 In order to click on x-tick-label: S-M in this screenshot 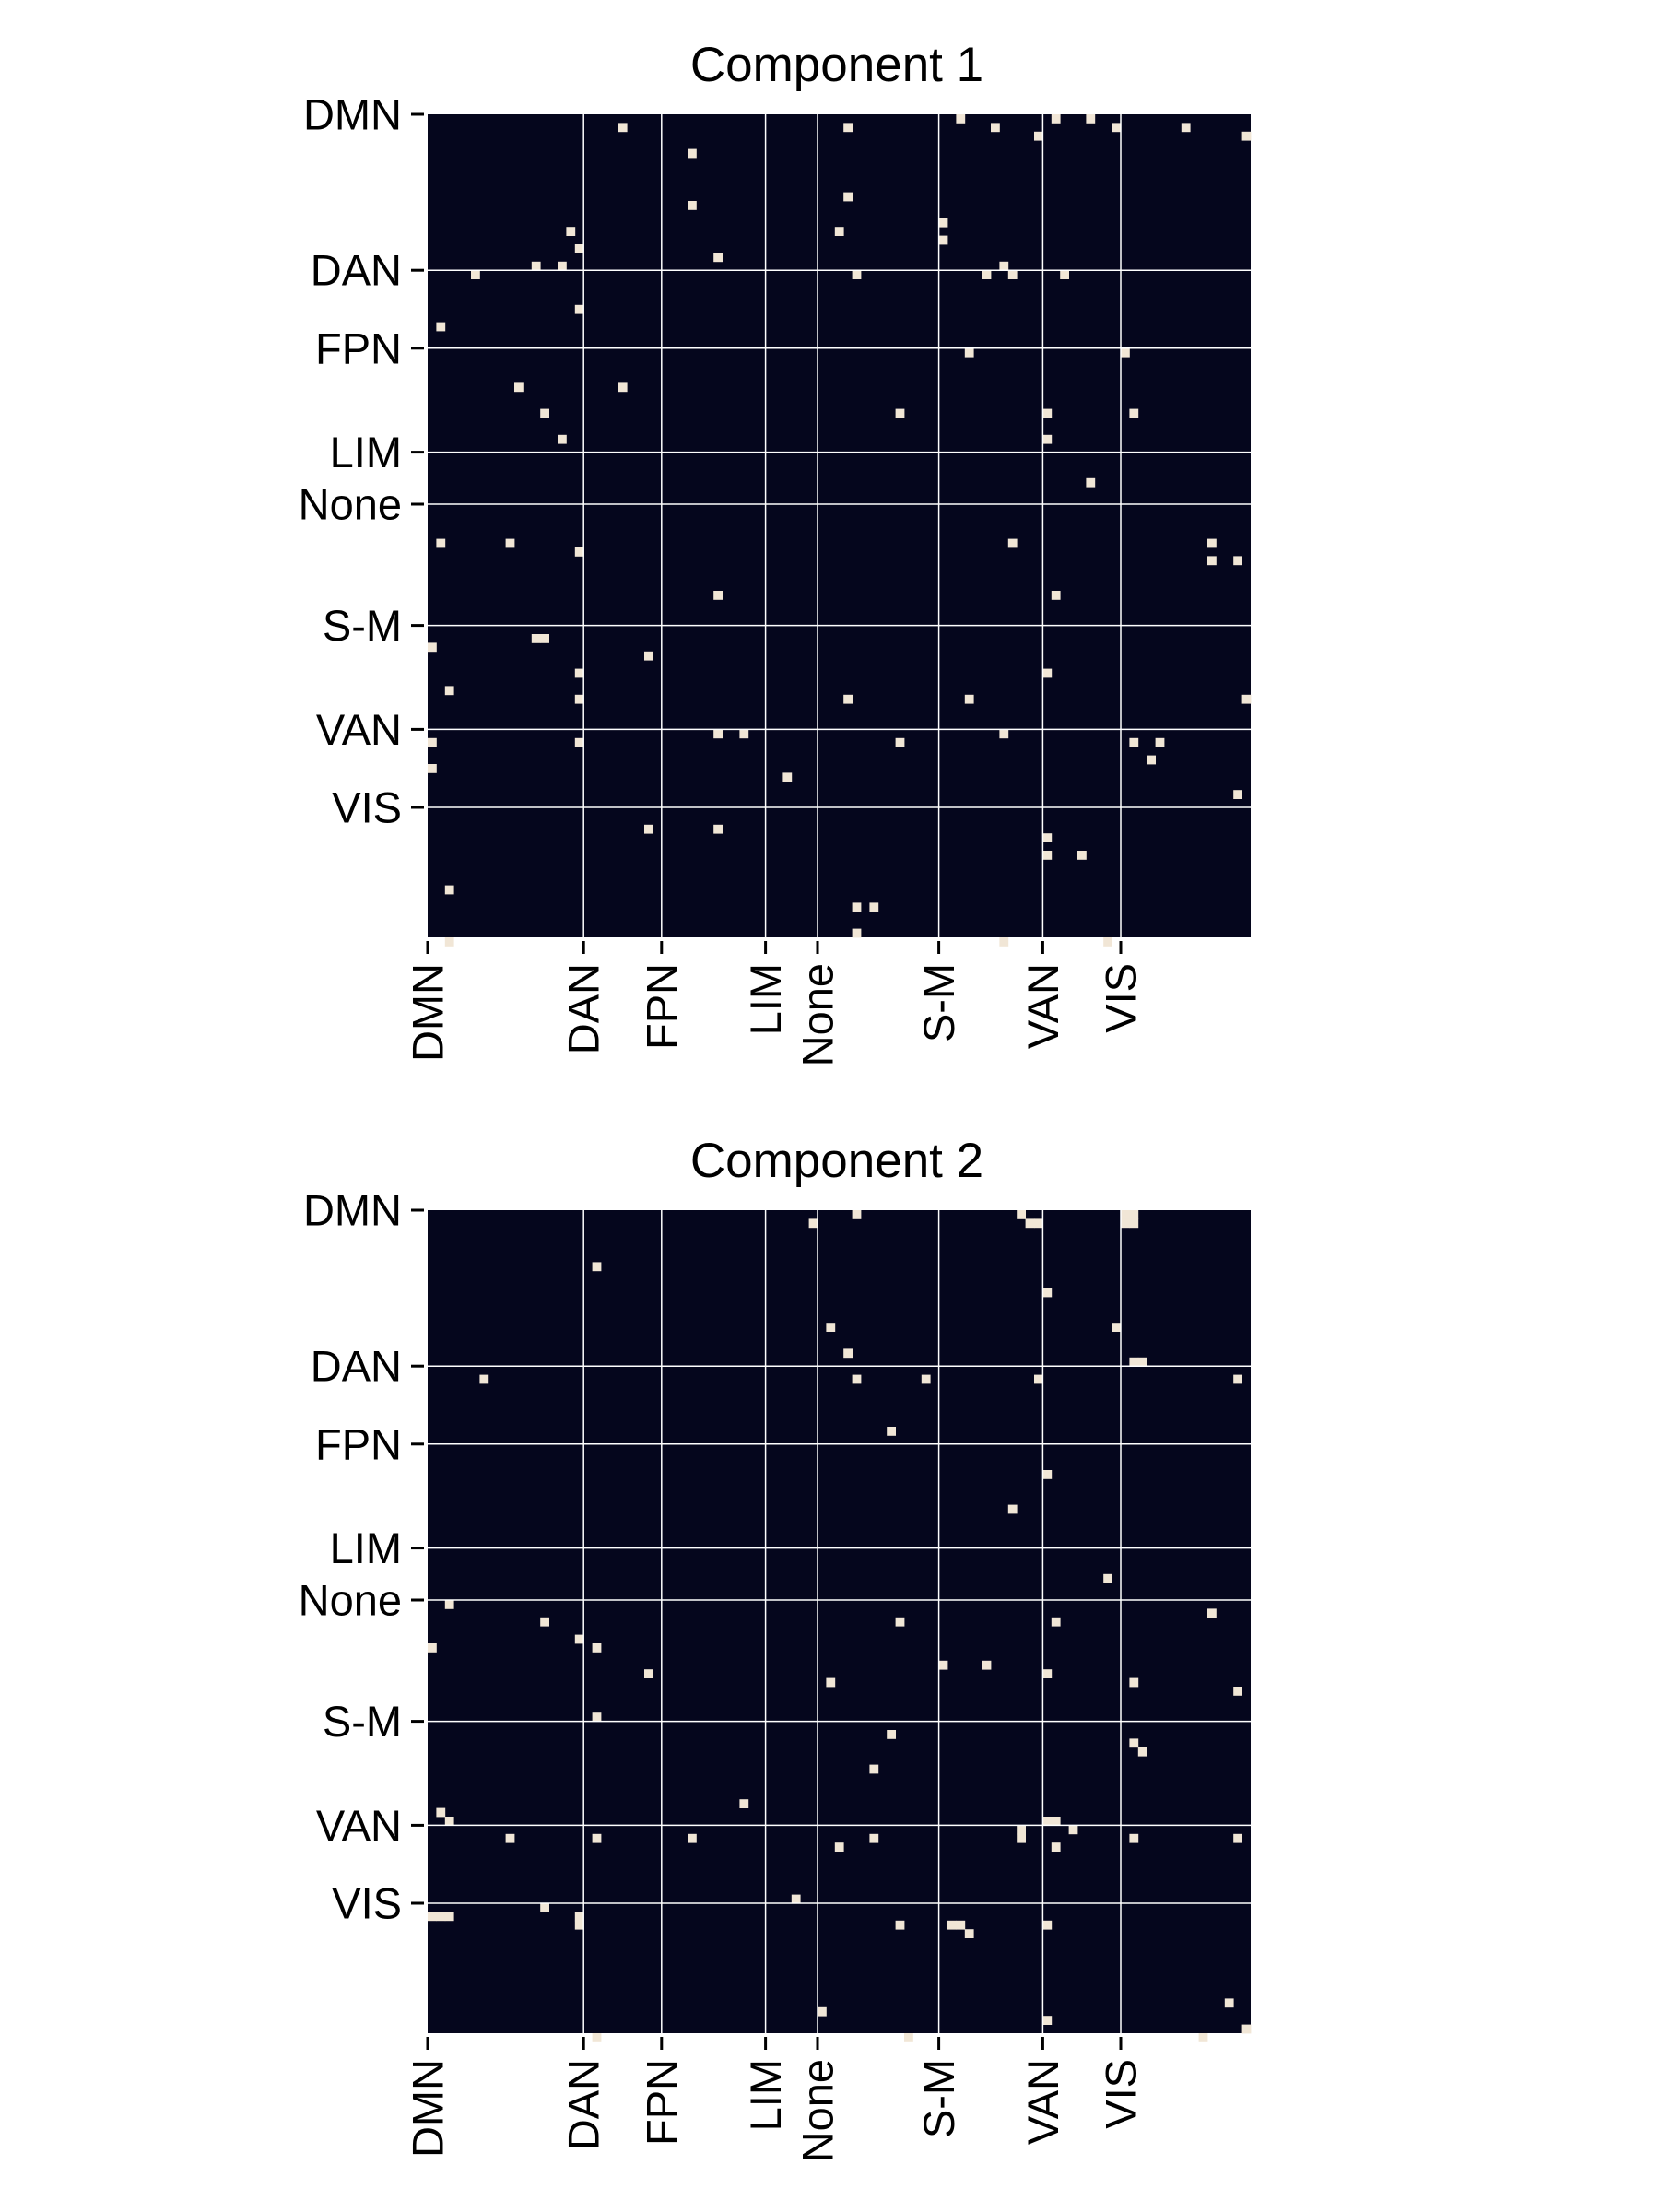, I will do `click(938, 2098)`.